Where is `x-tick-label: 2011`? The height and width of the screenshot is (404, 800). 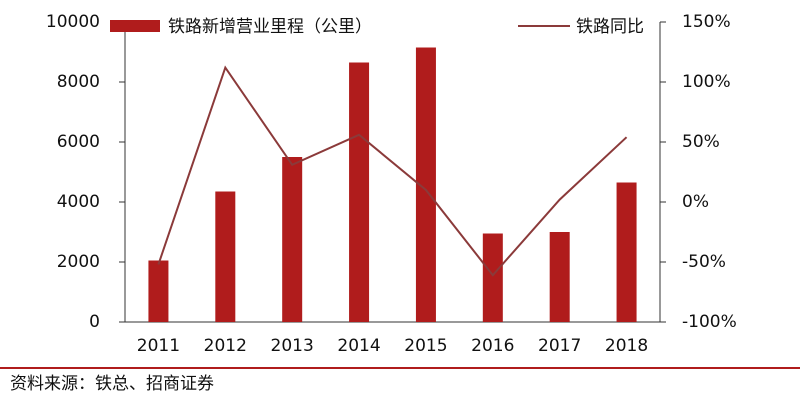 x-tick-label: 2011 is located at coordinates (158, 346).